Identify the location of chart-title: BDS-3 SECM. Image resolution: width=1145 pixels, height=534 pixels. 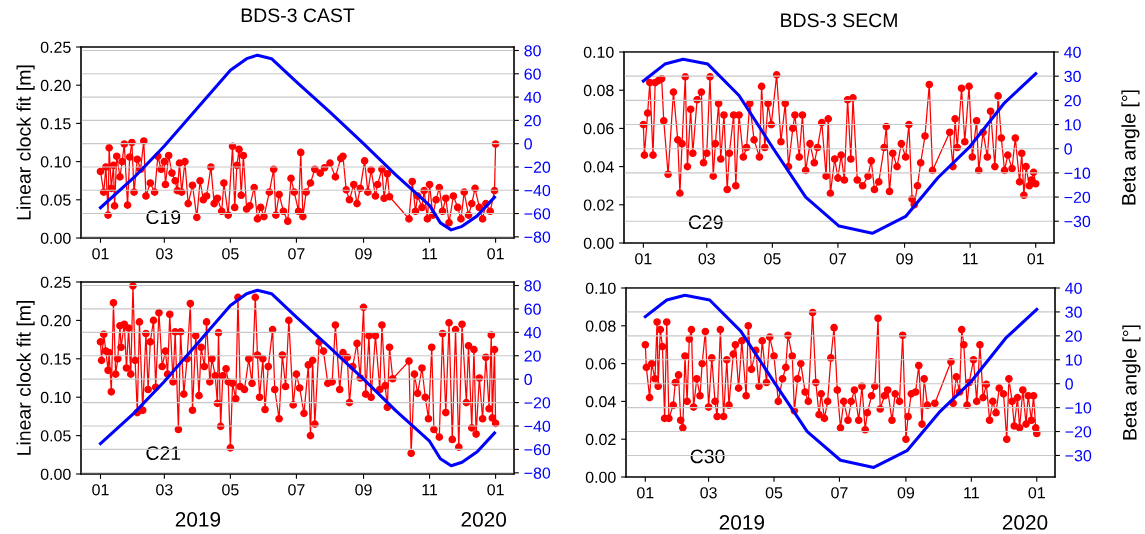
(839, 20).